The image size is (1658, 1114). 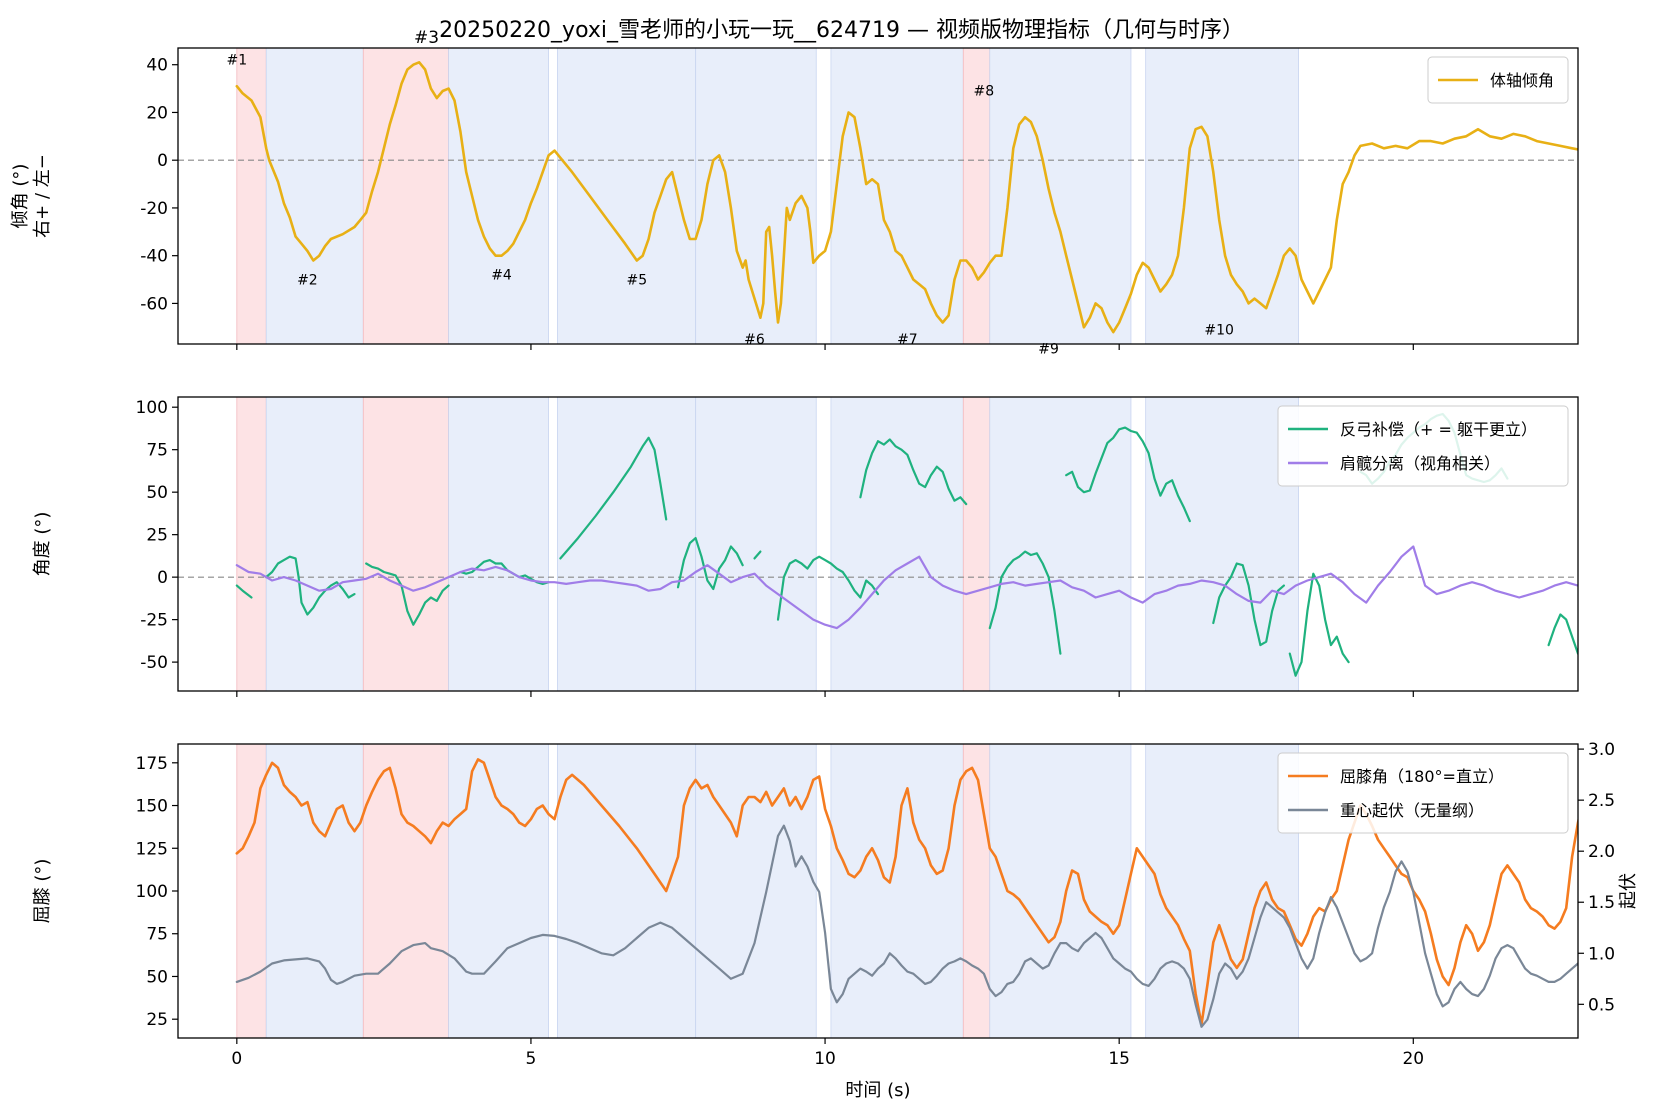 What do you see at coordinates (1413, 1059) in the screenshot?
I see `x-tick-label: 20` at bounding box center [1413, 1059].